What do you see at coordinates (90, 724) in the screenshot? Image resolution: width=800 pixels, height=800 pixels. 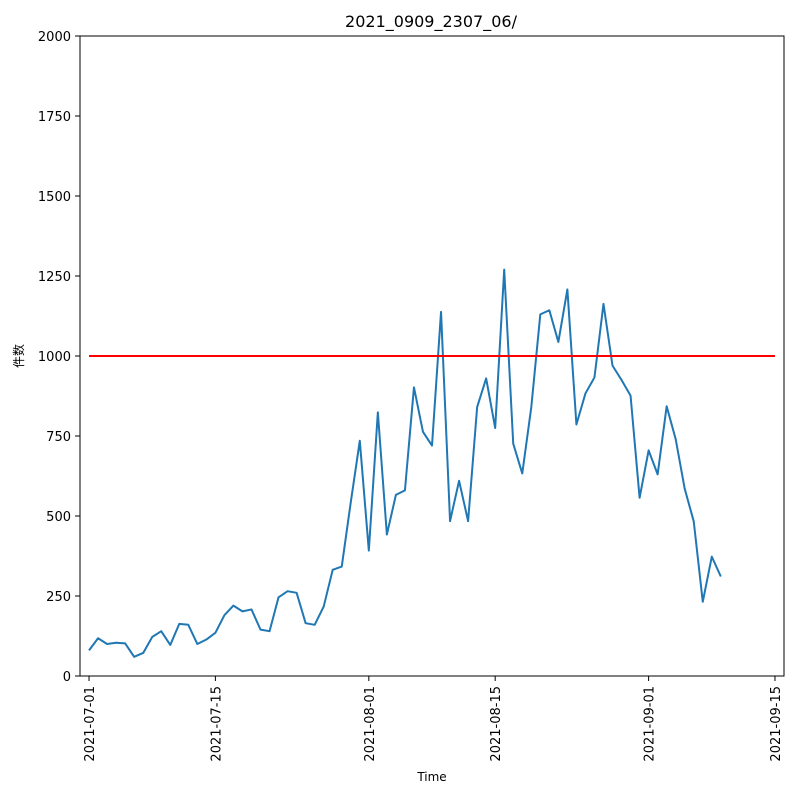 I see `x-tick-label: 2021-07-01` at bounding box center [90, 724].